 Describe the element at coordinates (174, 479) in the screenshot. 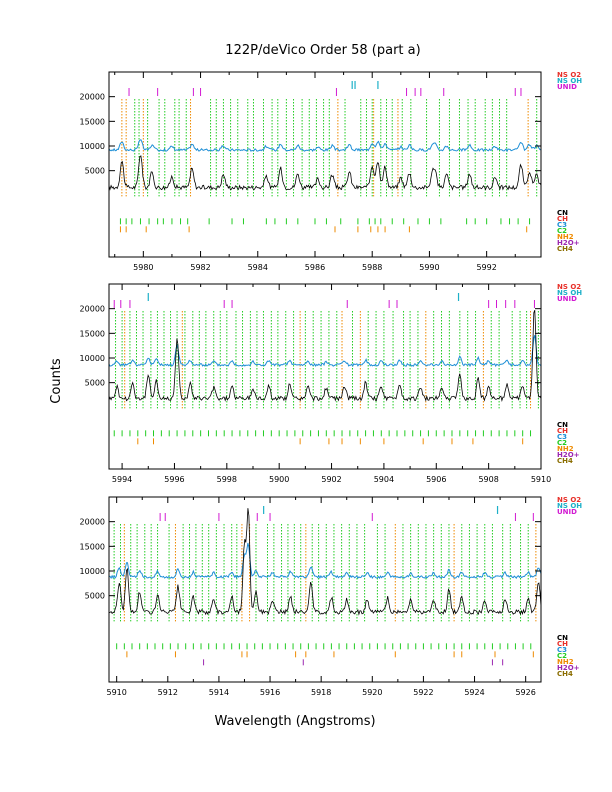

I see `x-tick-label: 5996` at that location.